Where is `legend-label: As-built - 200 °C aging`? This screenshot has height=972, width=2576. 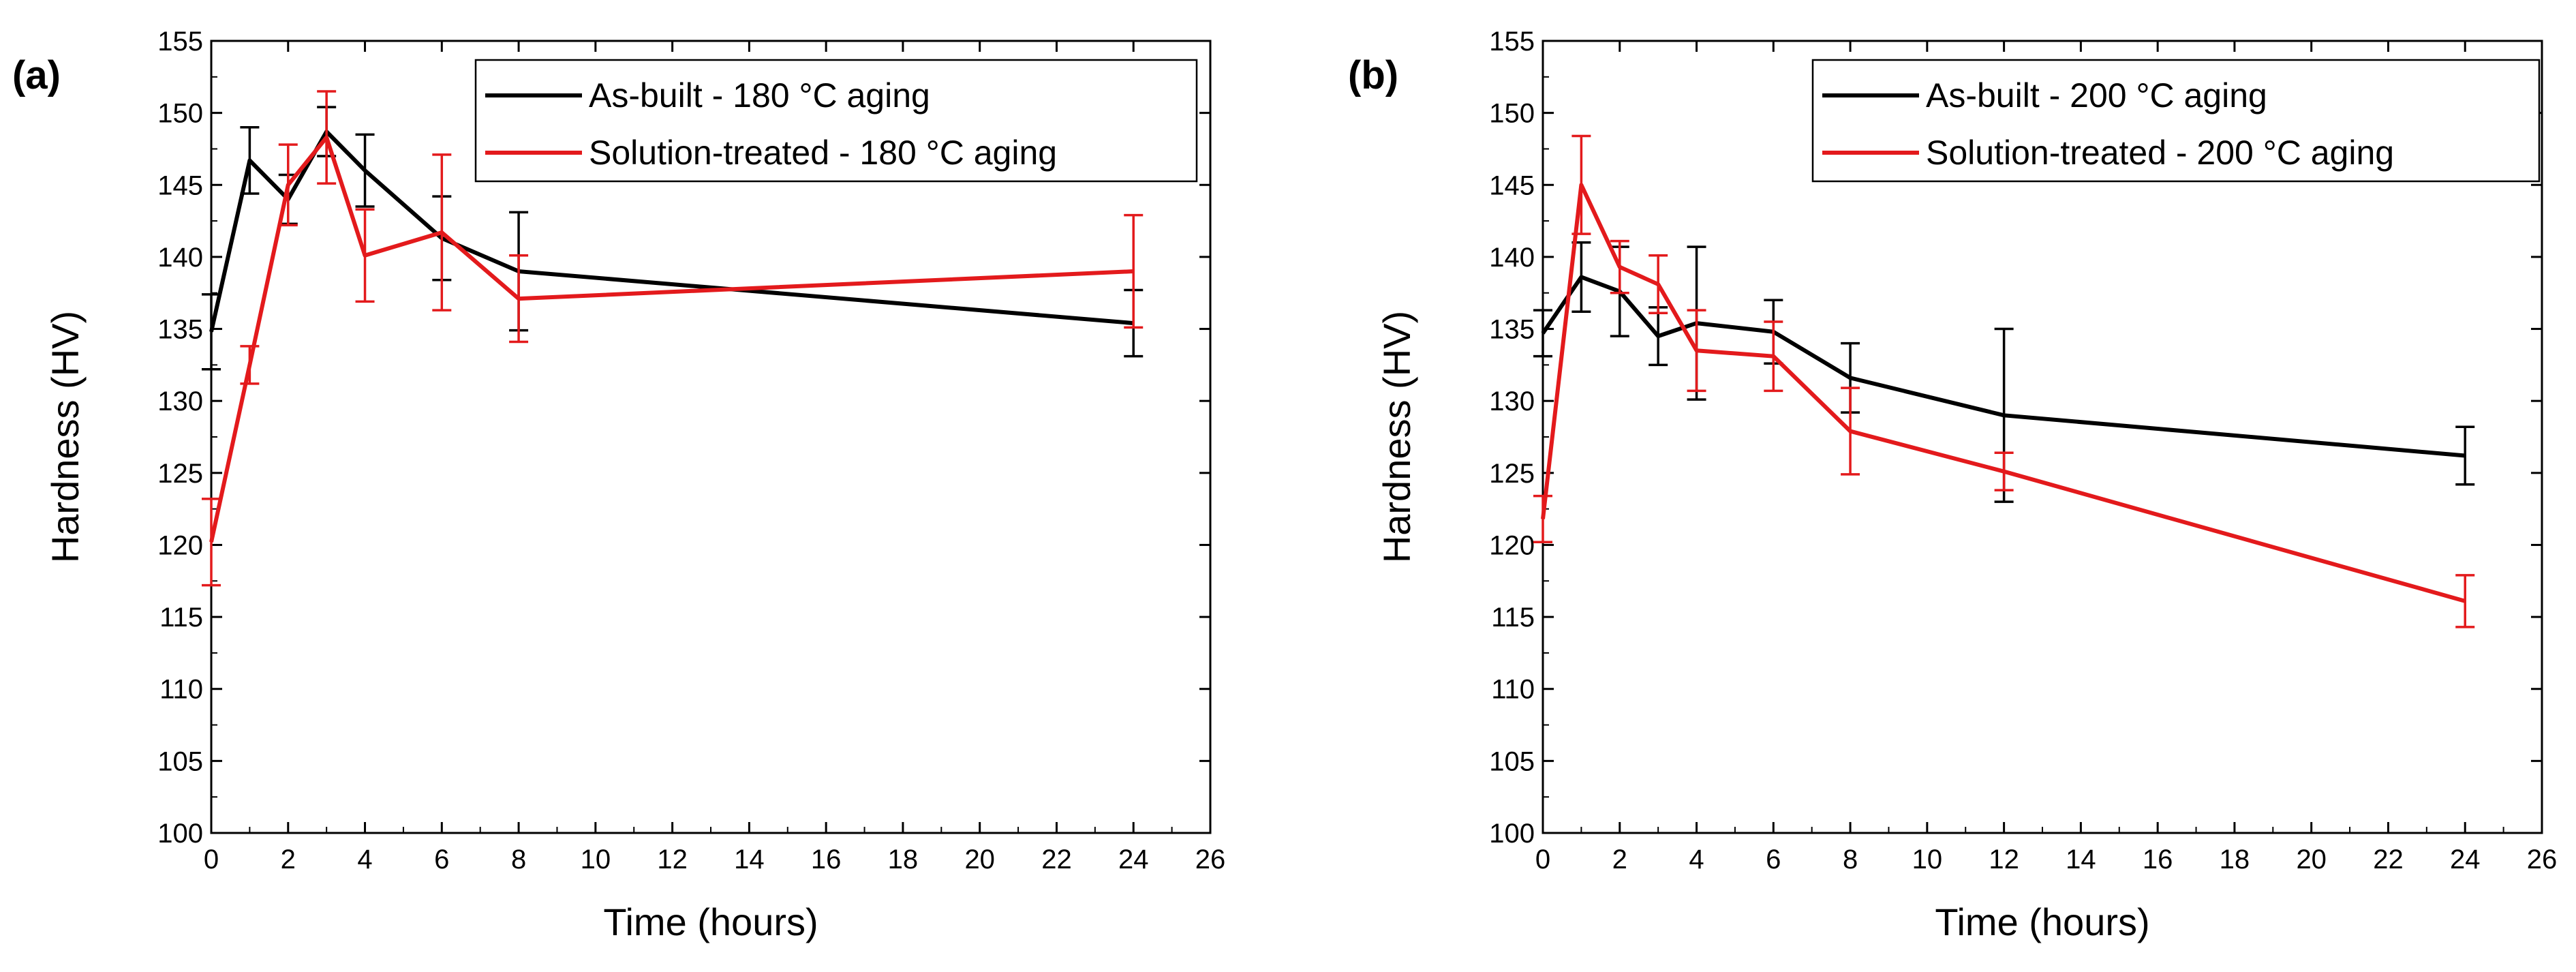
legend-label: As-built - 200 °C aging is located at coordinates (2096, 95).